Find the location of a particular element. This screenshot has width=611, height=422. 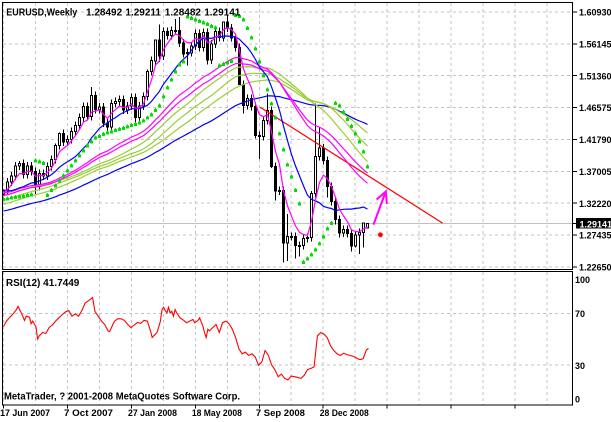

svg-text: 1.28492 is located at coordinates (104, 12).